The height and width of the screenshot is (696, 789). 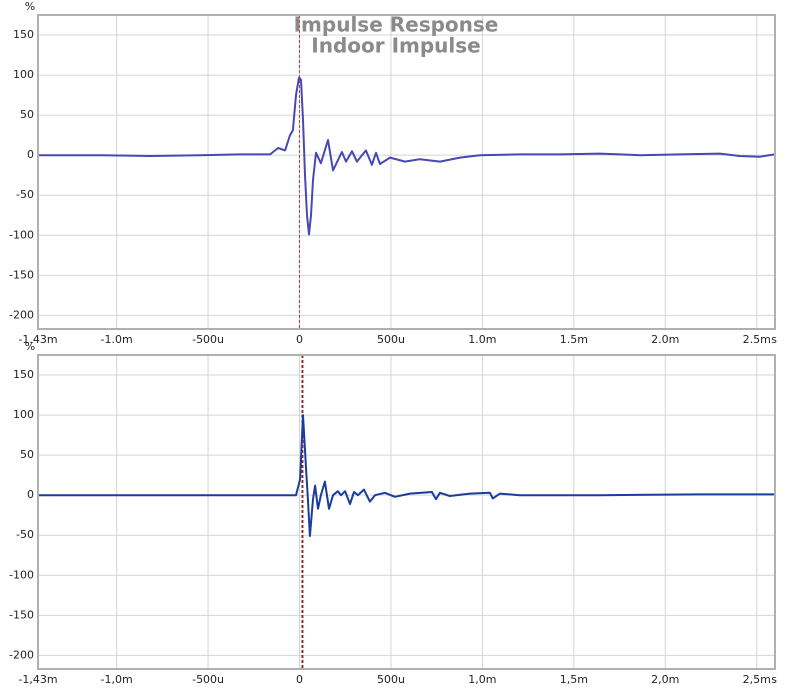 What do you see at coordinates (396, 25) in the screenshot?
I see `chart-title: Impulse Response` at bounding box center [396, 25].